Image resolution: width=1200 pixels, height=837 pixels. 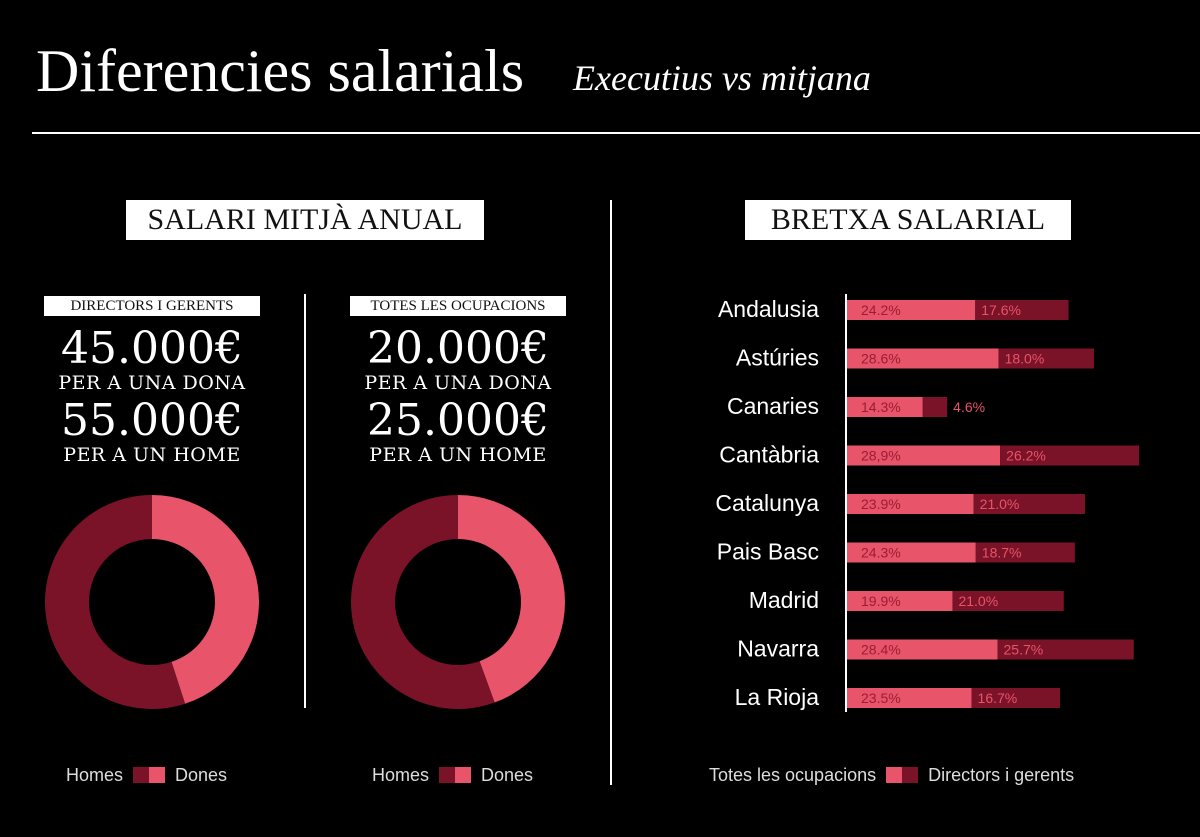 I want to click on bar-value-label: 23.5%, so click(x=881, y=698).